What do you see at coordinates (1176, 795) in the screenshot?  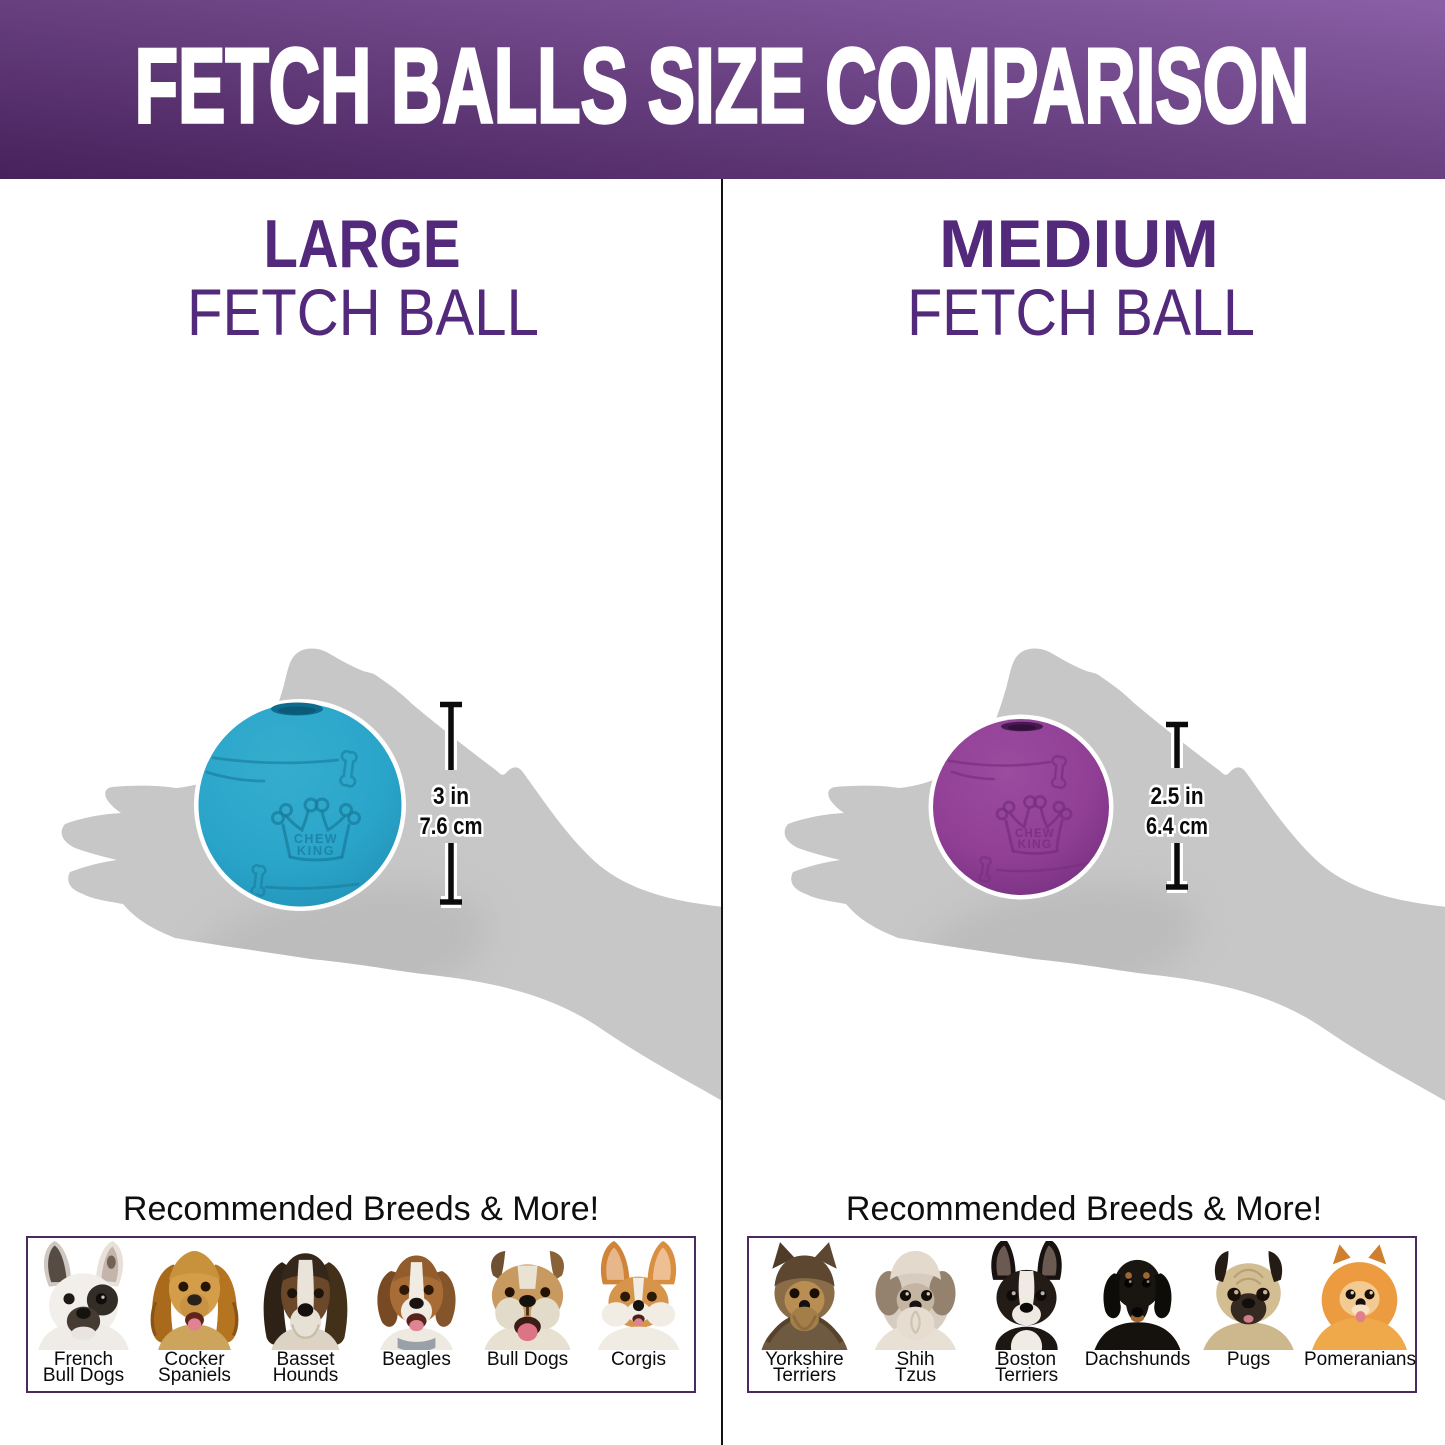 I see `svg-text: 2.5 in` at bounding box center [1176, 795].